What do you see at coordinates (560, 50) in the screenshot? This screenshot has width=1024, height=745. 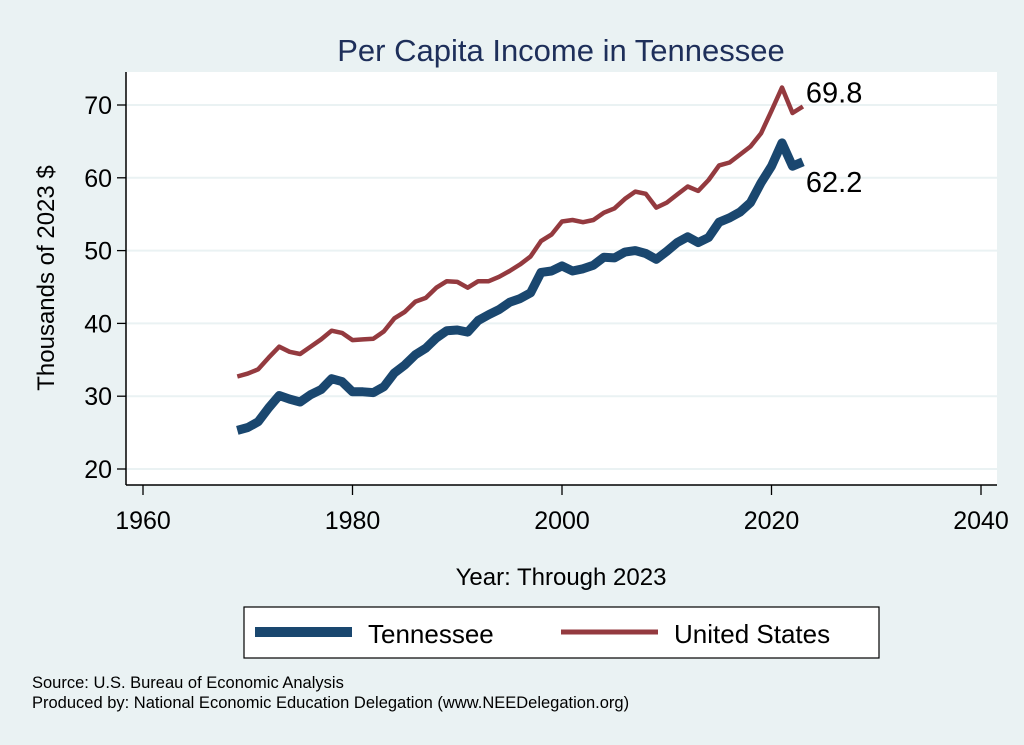 I see `chart-title: Per Capita Income in Tennessee` at bounding box center [560, 50].